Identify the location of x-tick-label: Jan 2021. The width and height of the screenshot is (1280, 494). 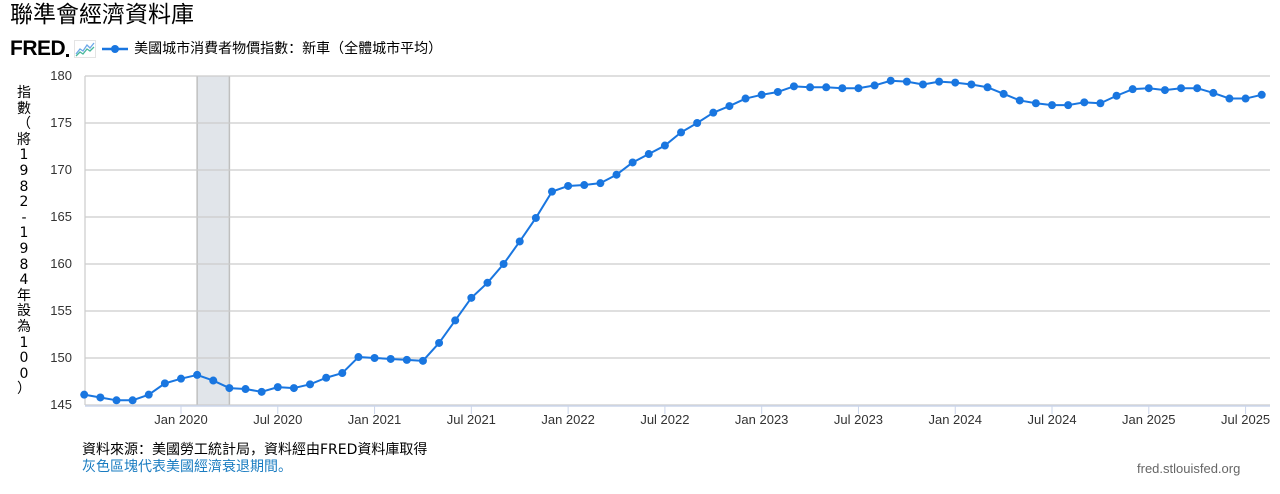
(374, 419).